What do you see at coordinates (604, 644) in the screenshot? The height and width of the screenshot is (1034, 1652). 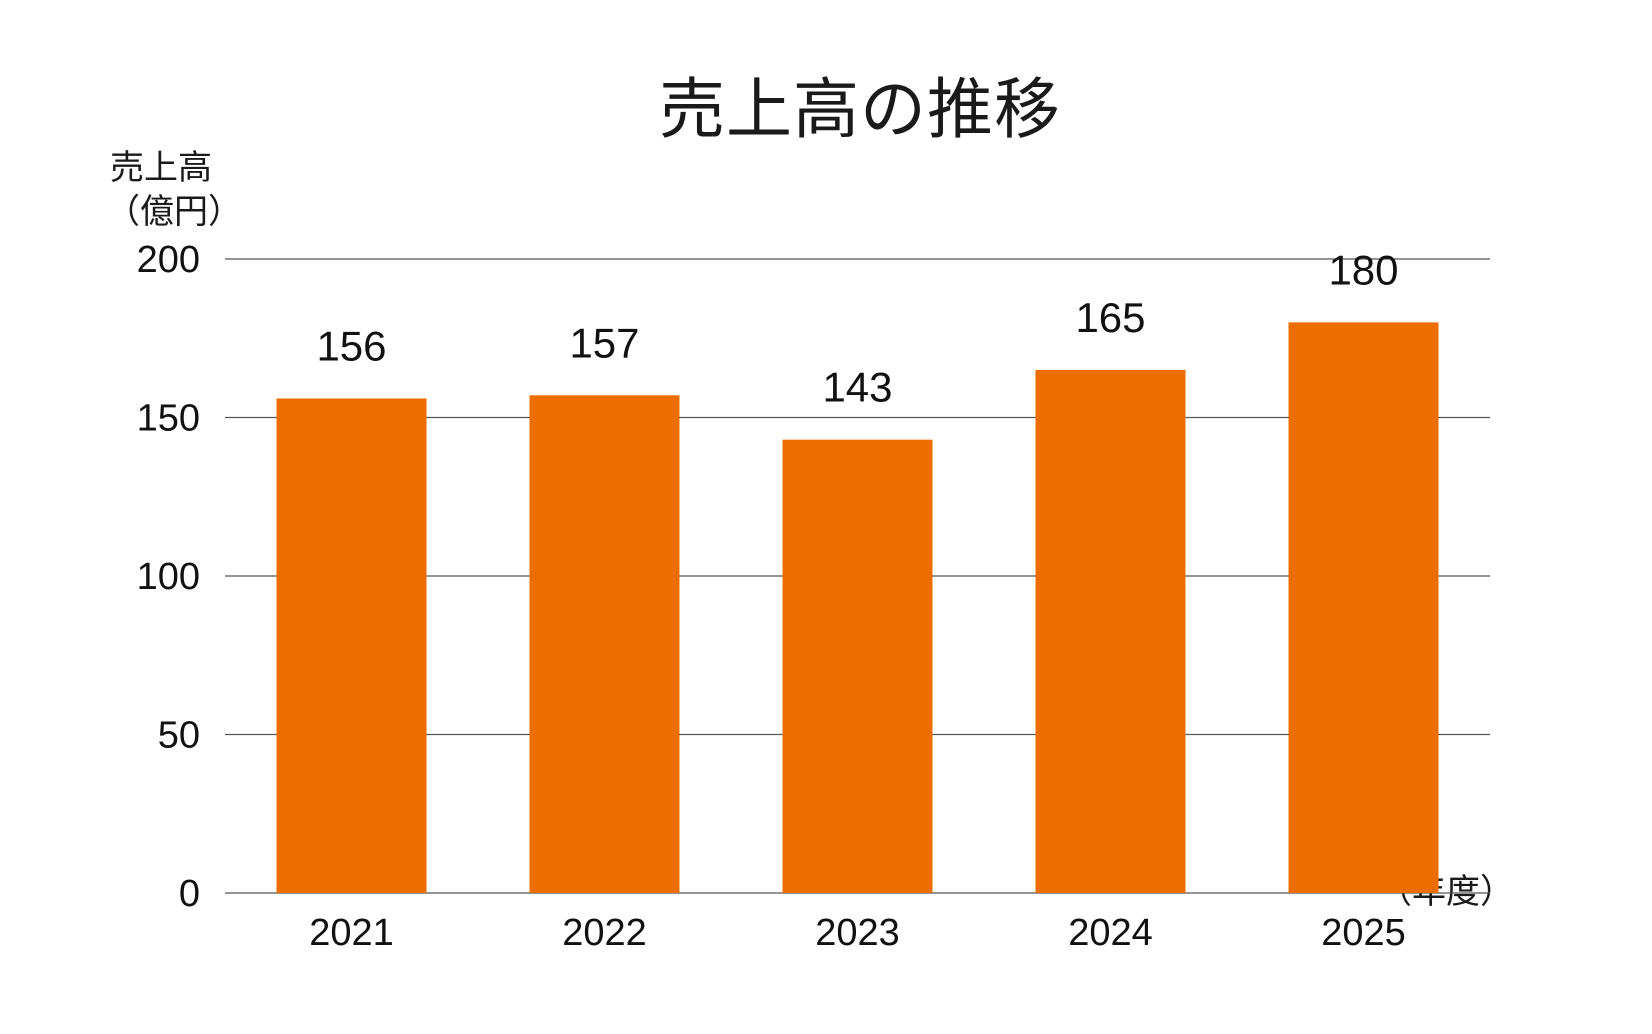 I see `bar-2022` at bounding box center [604, 644].